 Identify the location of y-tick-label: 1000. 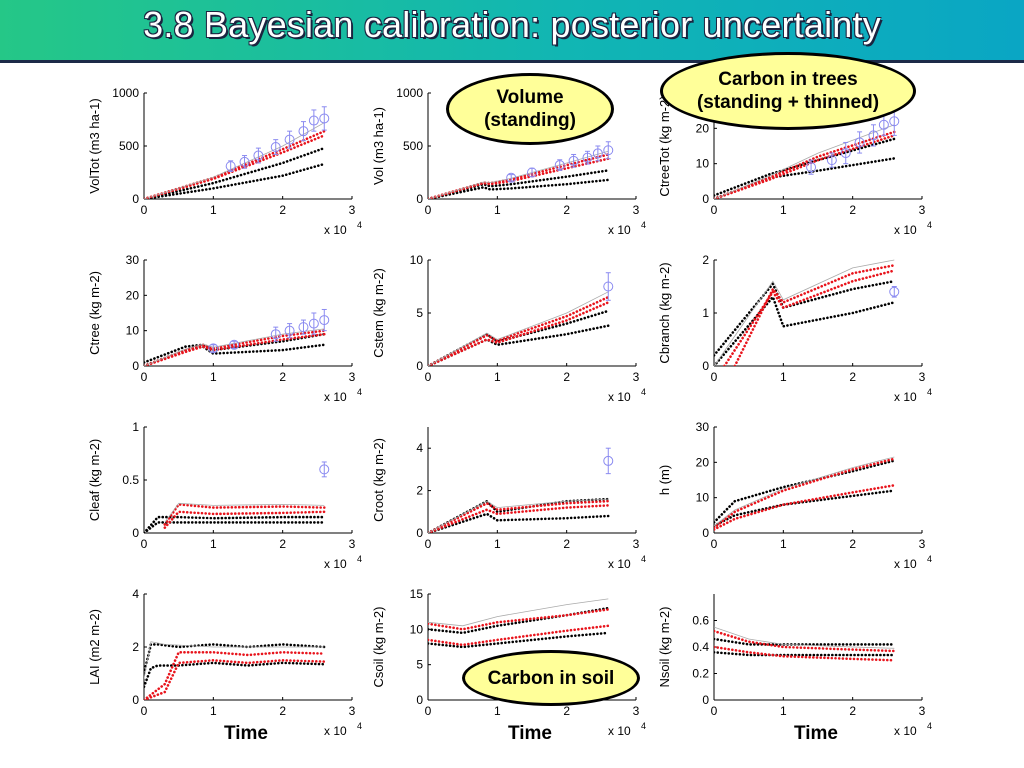
(125, 93).